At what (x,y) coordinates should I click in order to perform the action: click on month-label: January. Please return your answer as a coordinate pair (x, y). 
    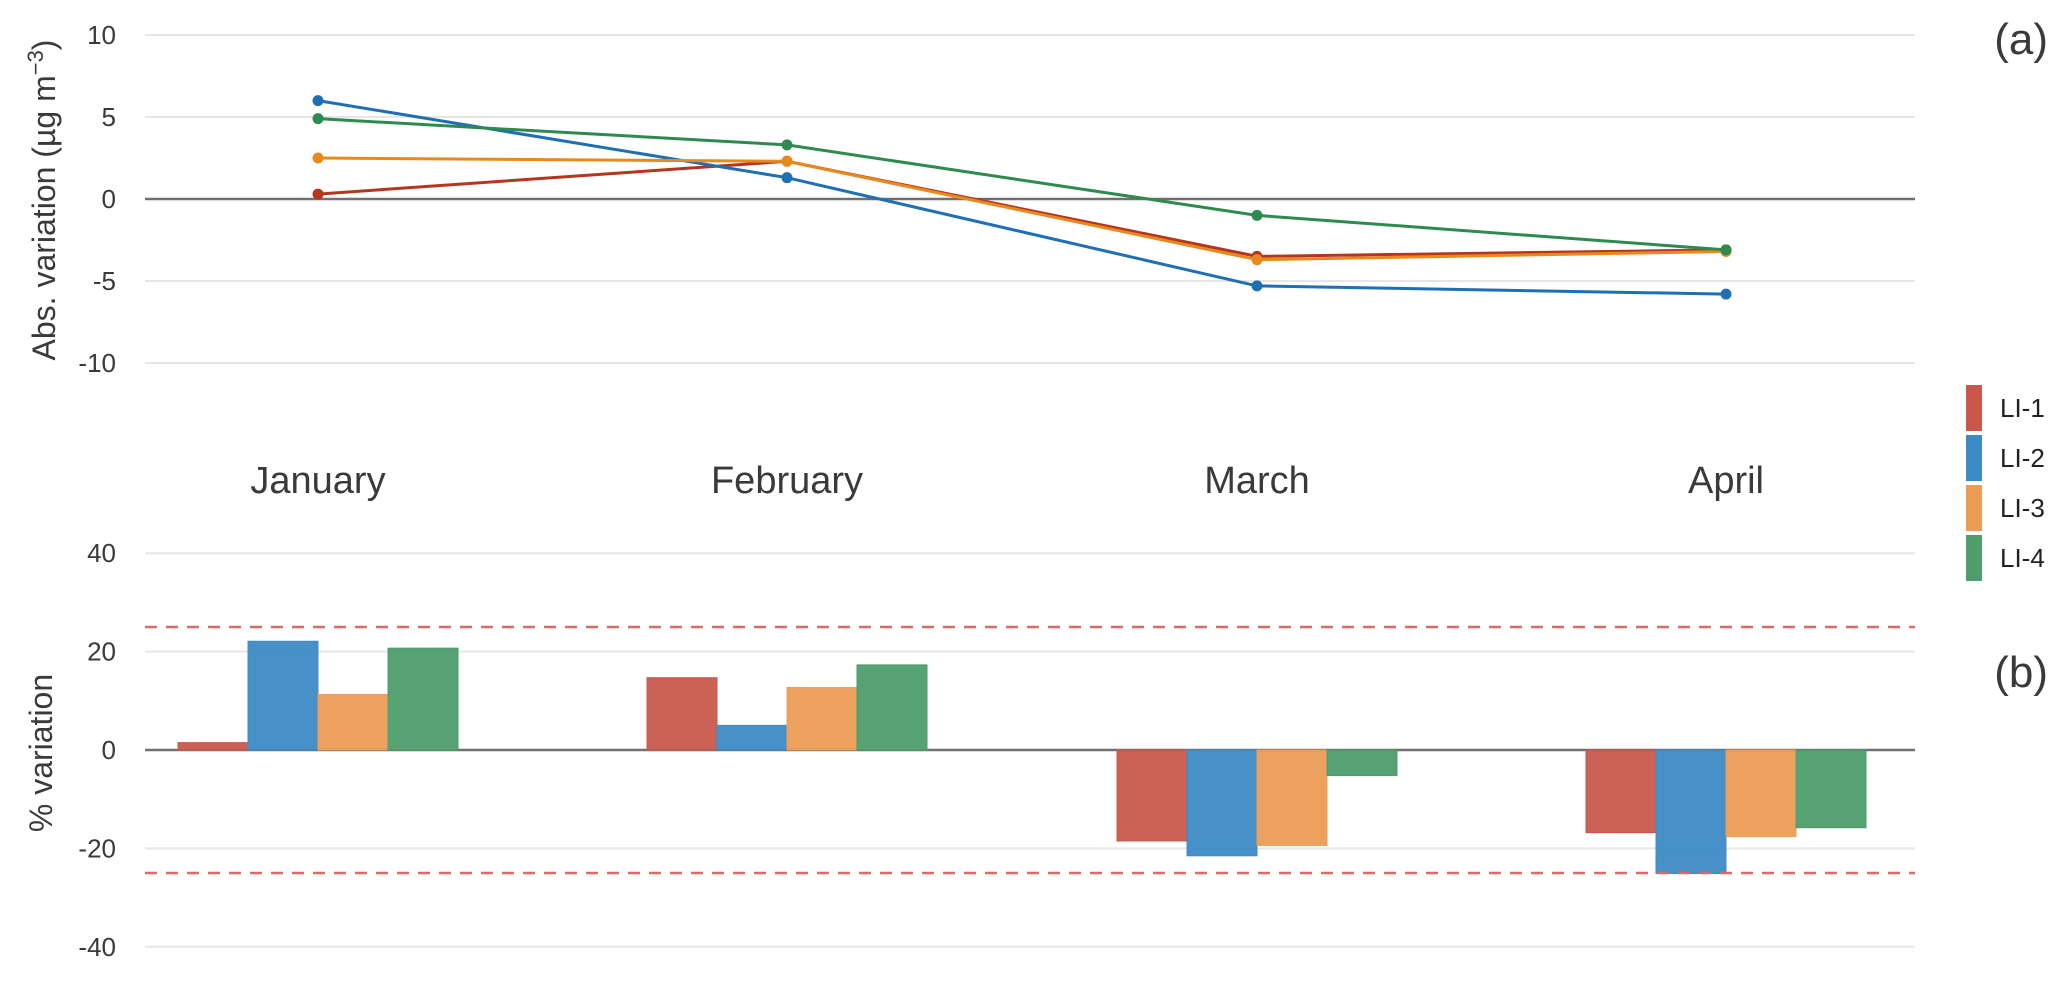
    Looking at the image, I should click on (317, 481).